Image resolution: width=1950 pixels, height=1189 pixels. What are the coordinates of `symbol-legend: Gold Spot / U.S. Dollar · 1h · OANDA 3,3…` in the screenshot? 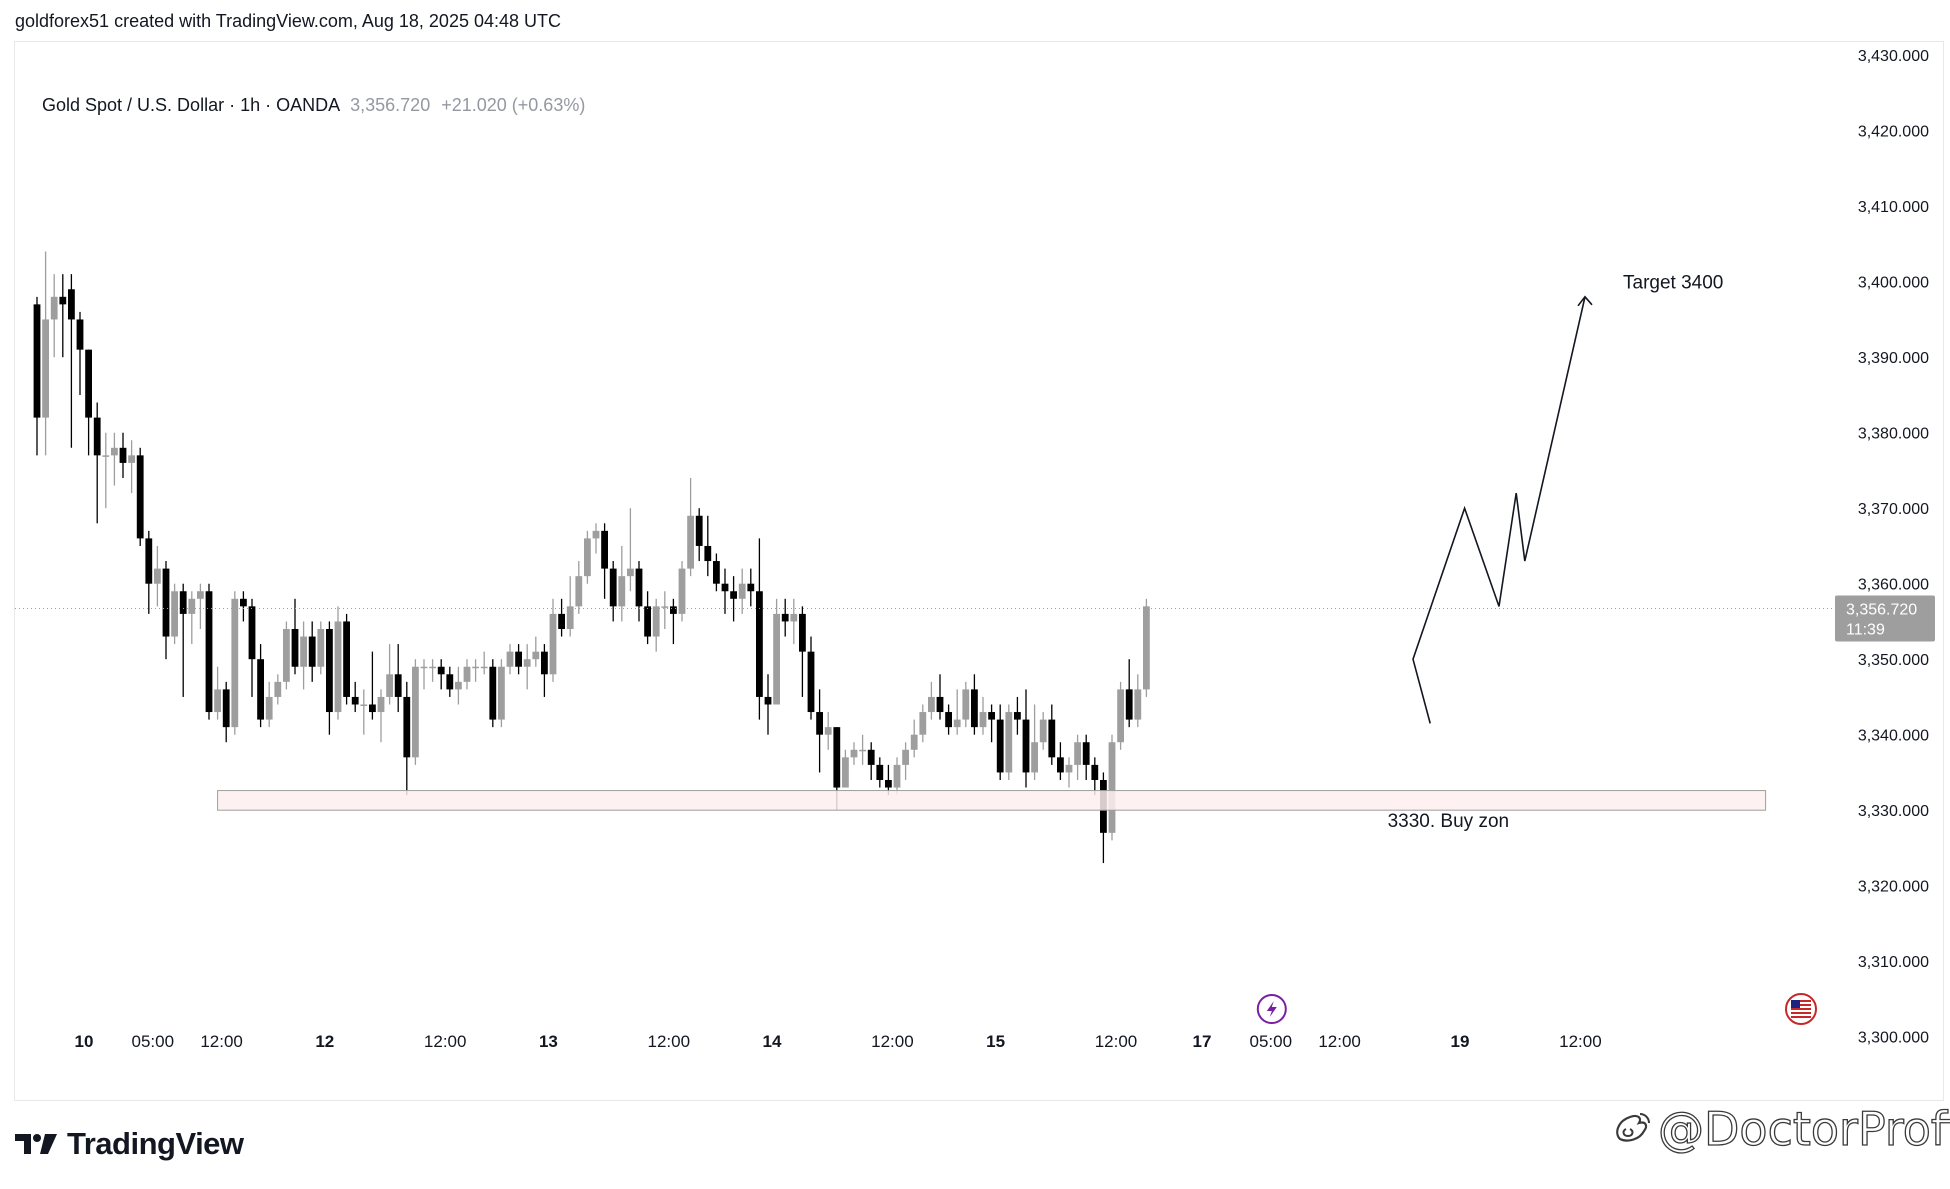 It's located at (313, 105).